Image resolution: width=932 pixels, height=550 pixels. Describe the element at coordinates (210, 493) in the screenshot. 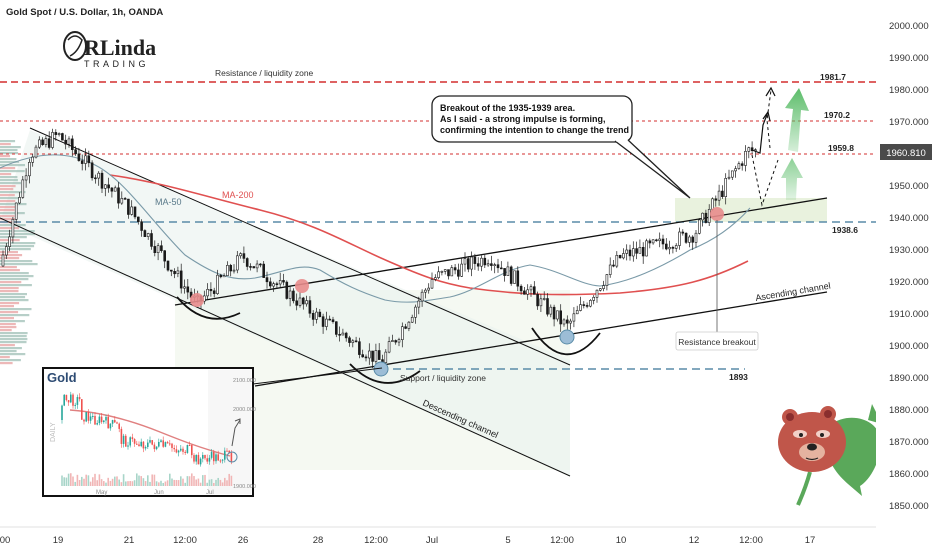

I see `inset-xtick-jul: Jul` at that location.